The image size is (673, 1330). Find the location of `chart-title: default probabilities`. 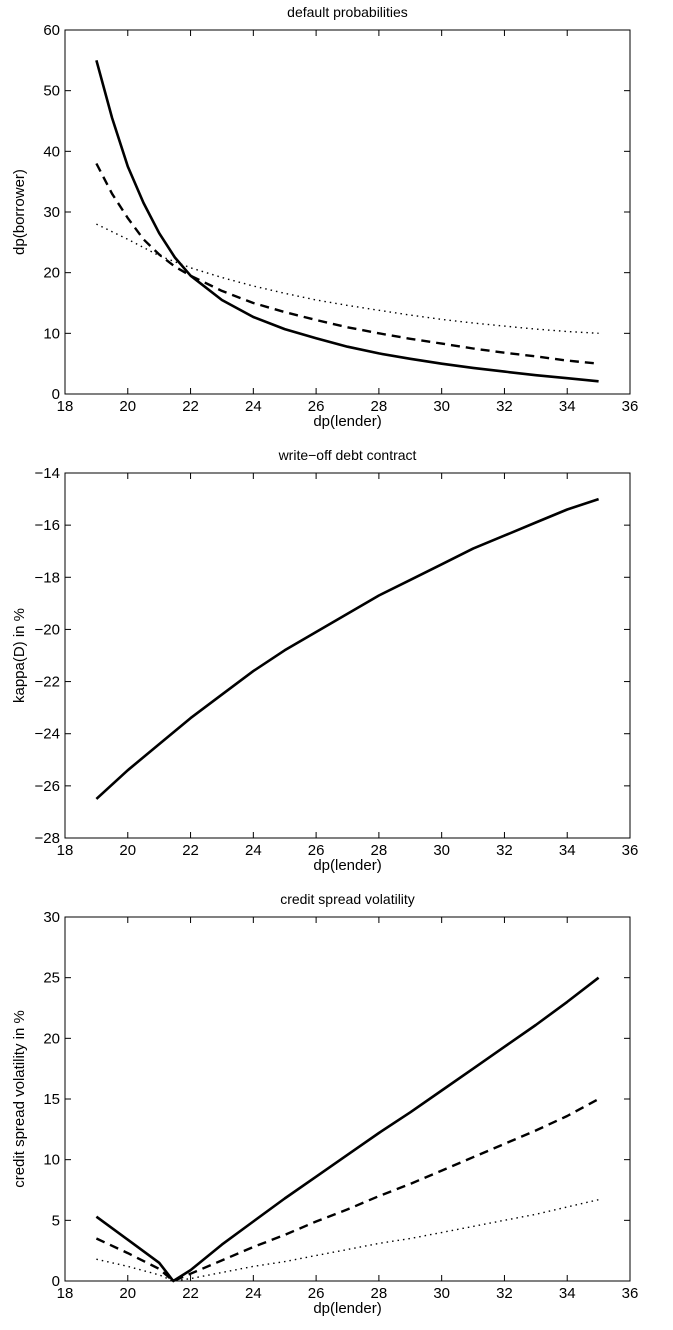

chart-title: default probabilities is located at coordinates (347, 12).